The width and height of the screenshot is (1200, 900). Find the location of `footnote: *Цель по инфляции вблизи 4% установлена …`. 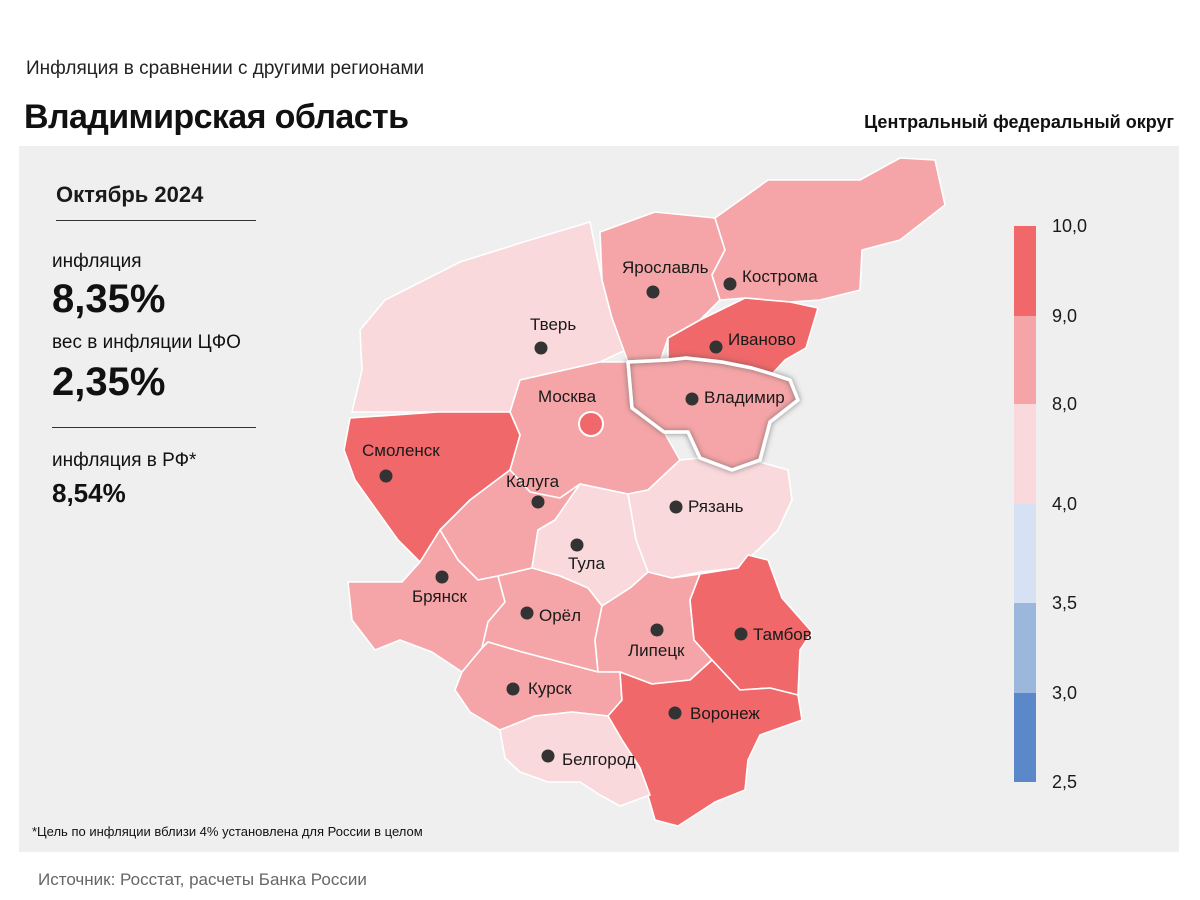

footnote: *Цель по инфляции вблизи 4% установлена … is located at coordinates (227, 831).